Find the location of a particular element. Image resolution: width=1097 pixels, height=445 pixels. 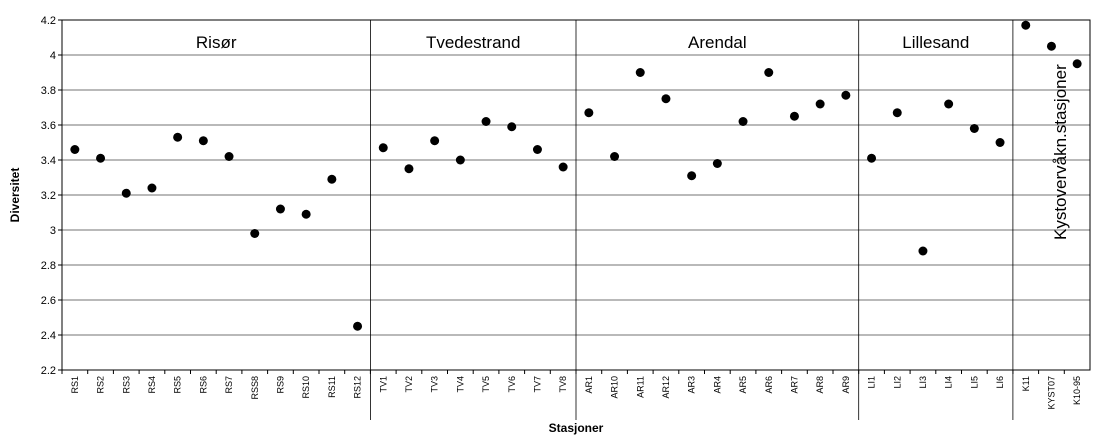

x-tick-label: RS4 is located at coordinates (152, 385).